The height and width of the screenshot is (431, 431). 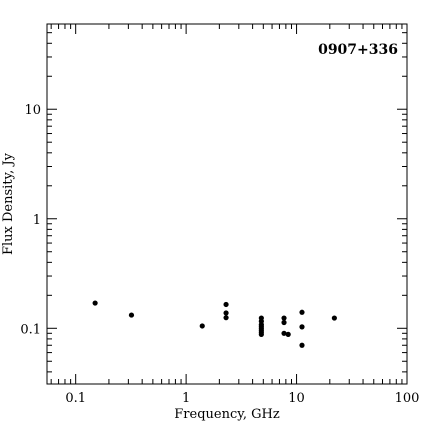 What do you see at coordinates (75, 398) in the screenshot?
I see `x-tick-label: 0.1` at bounding box center [75, 398].